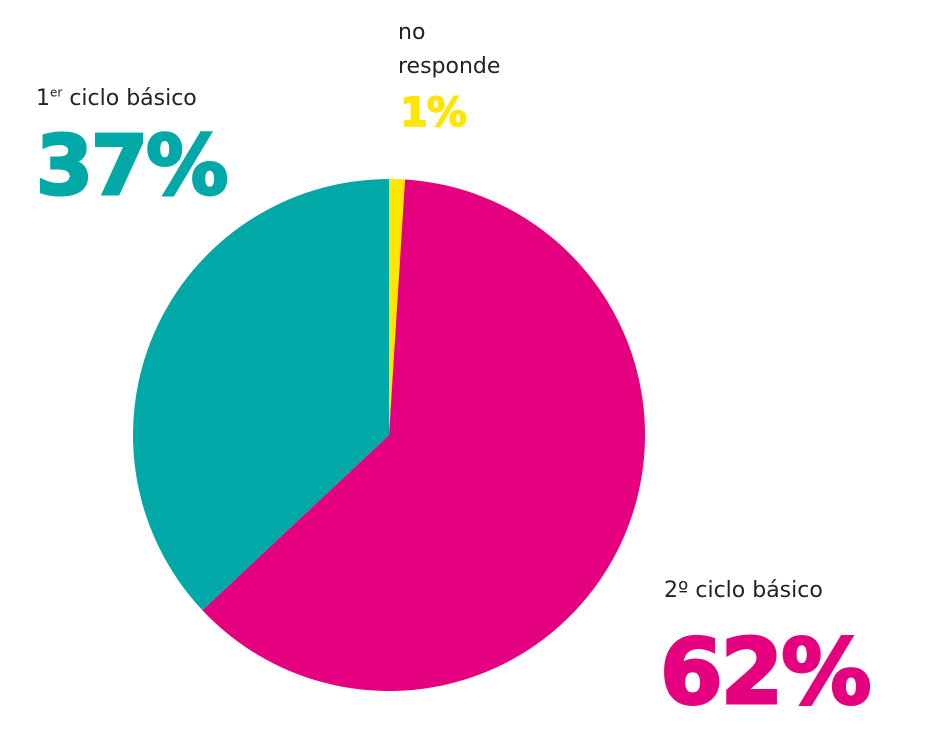 This screenshot has height=732, width=938. Describe the element at coordinates (449, 50) in the screenshot. I see `no-responde-label: no responde` at that location.